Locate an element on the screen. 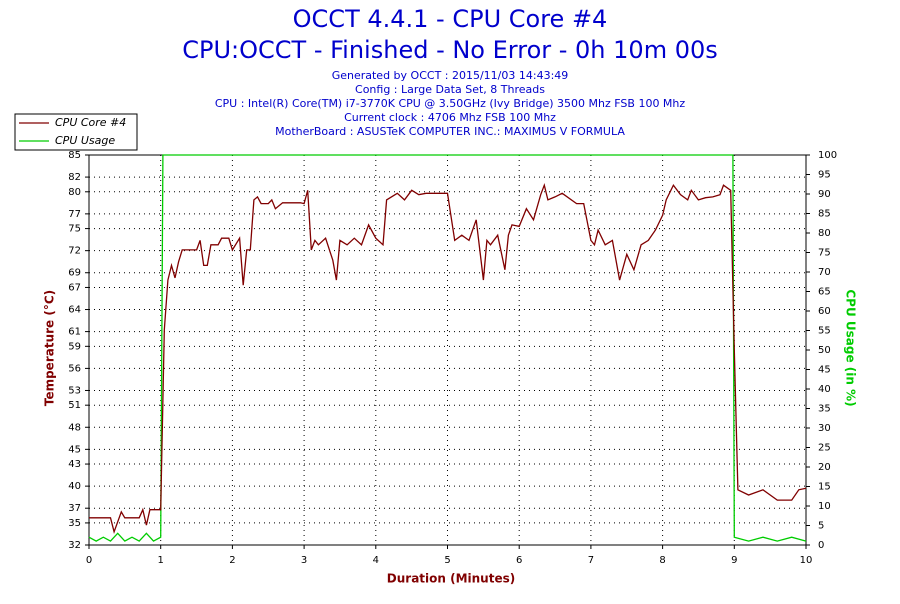 Image resolution: width=900 pixels, height=604 pixels. y-tick-label: 32 is located at coordinates (74, 545).